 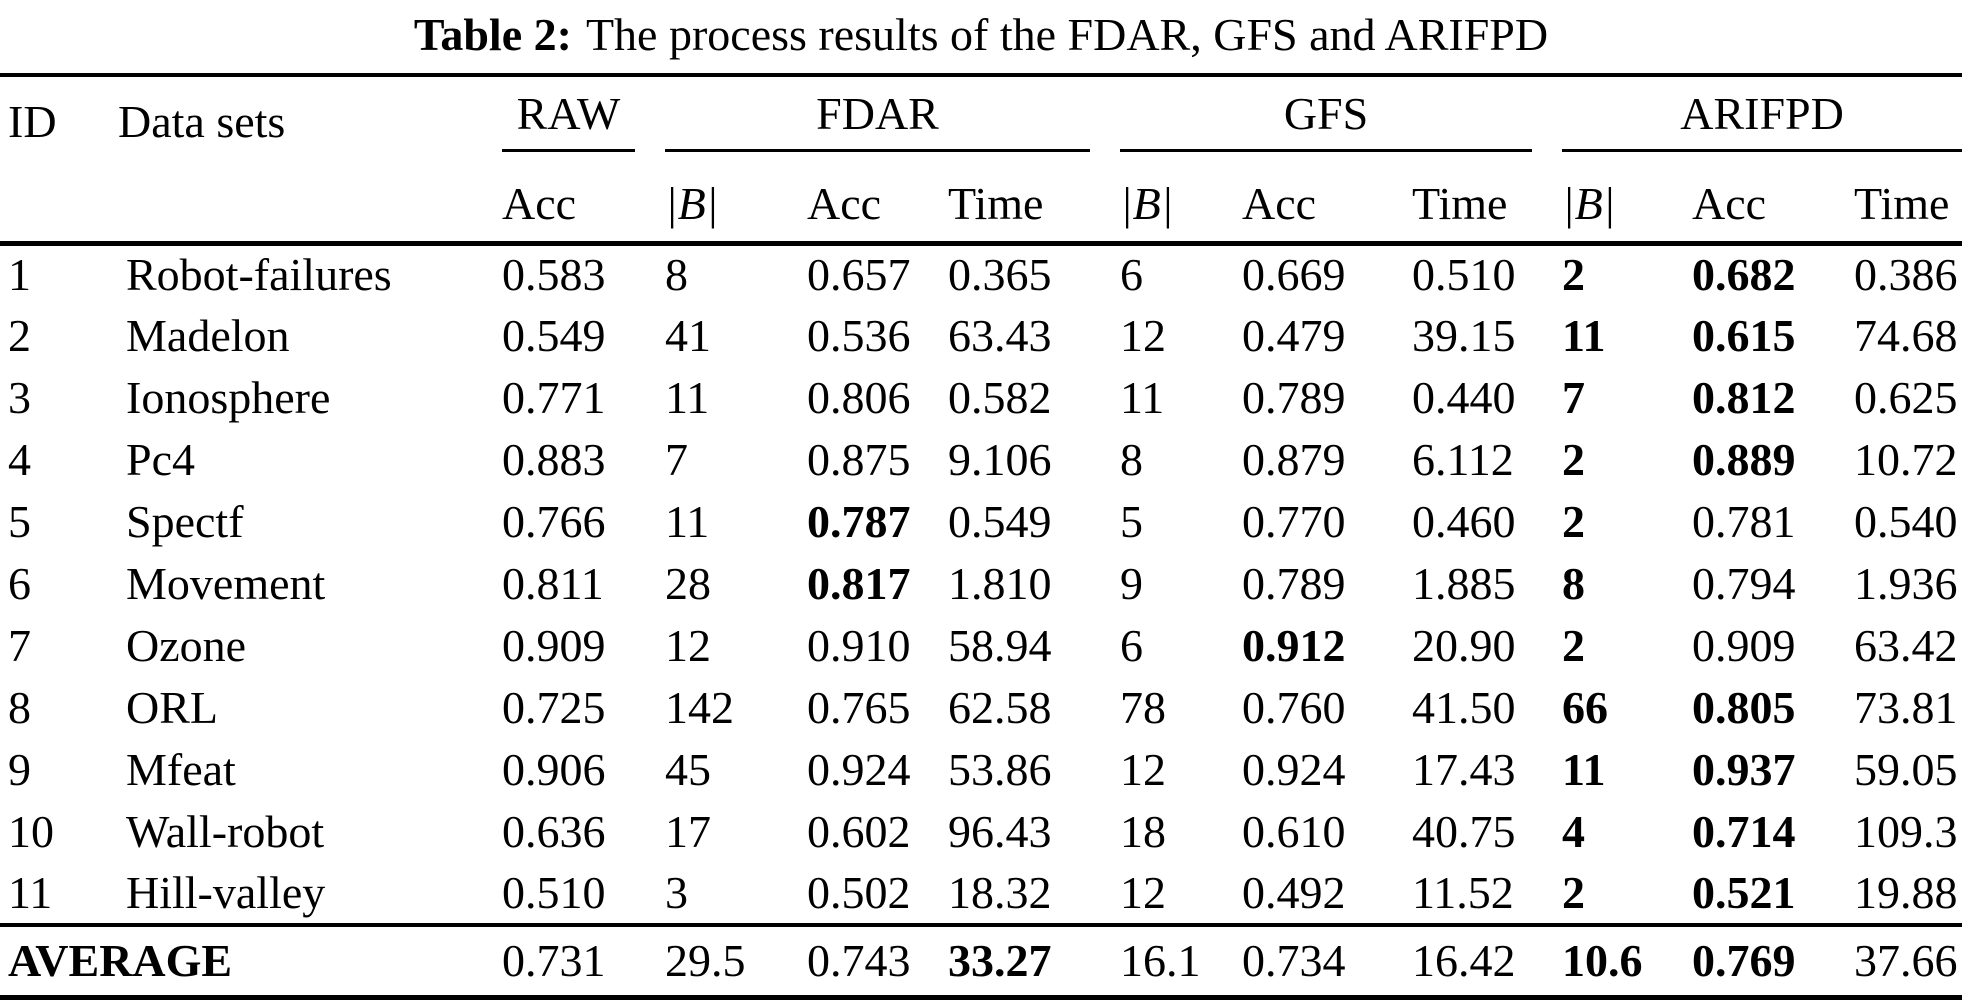 I want to click on value-cell: 59.05, so click(x=1906, y=769).